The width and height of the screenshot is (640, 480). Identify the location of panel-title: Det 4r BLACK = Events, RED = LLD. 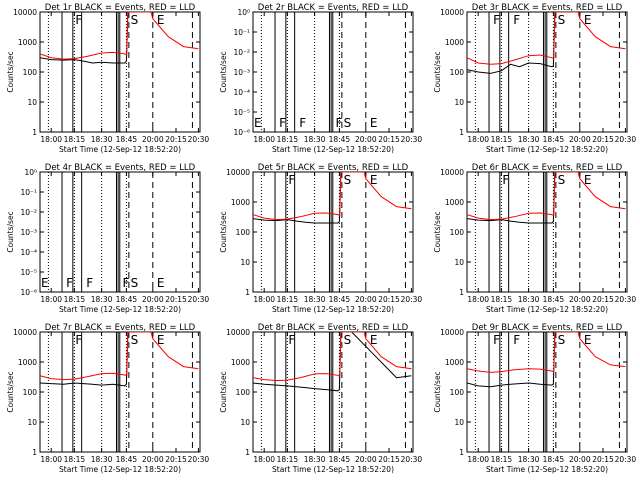
(120, 168).